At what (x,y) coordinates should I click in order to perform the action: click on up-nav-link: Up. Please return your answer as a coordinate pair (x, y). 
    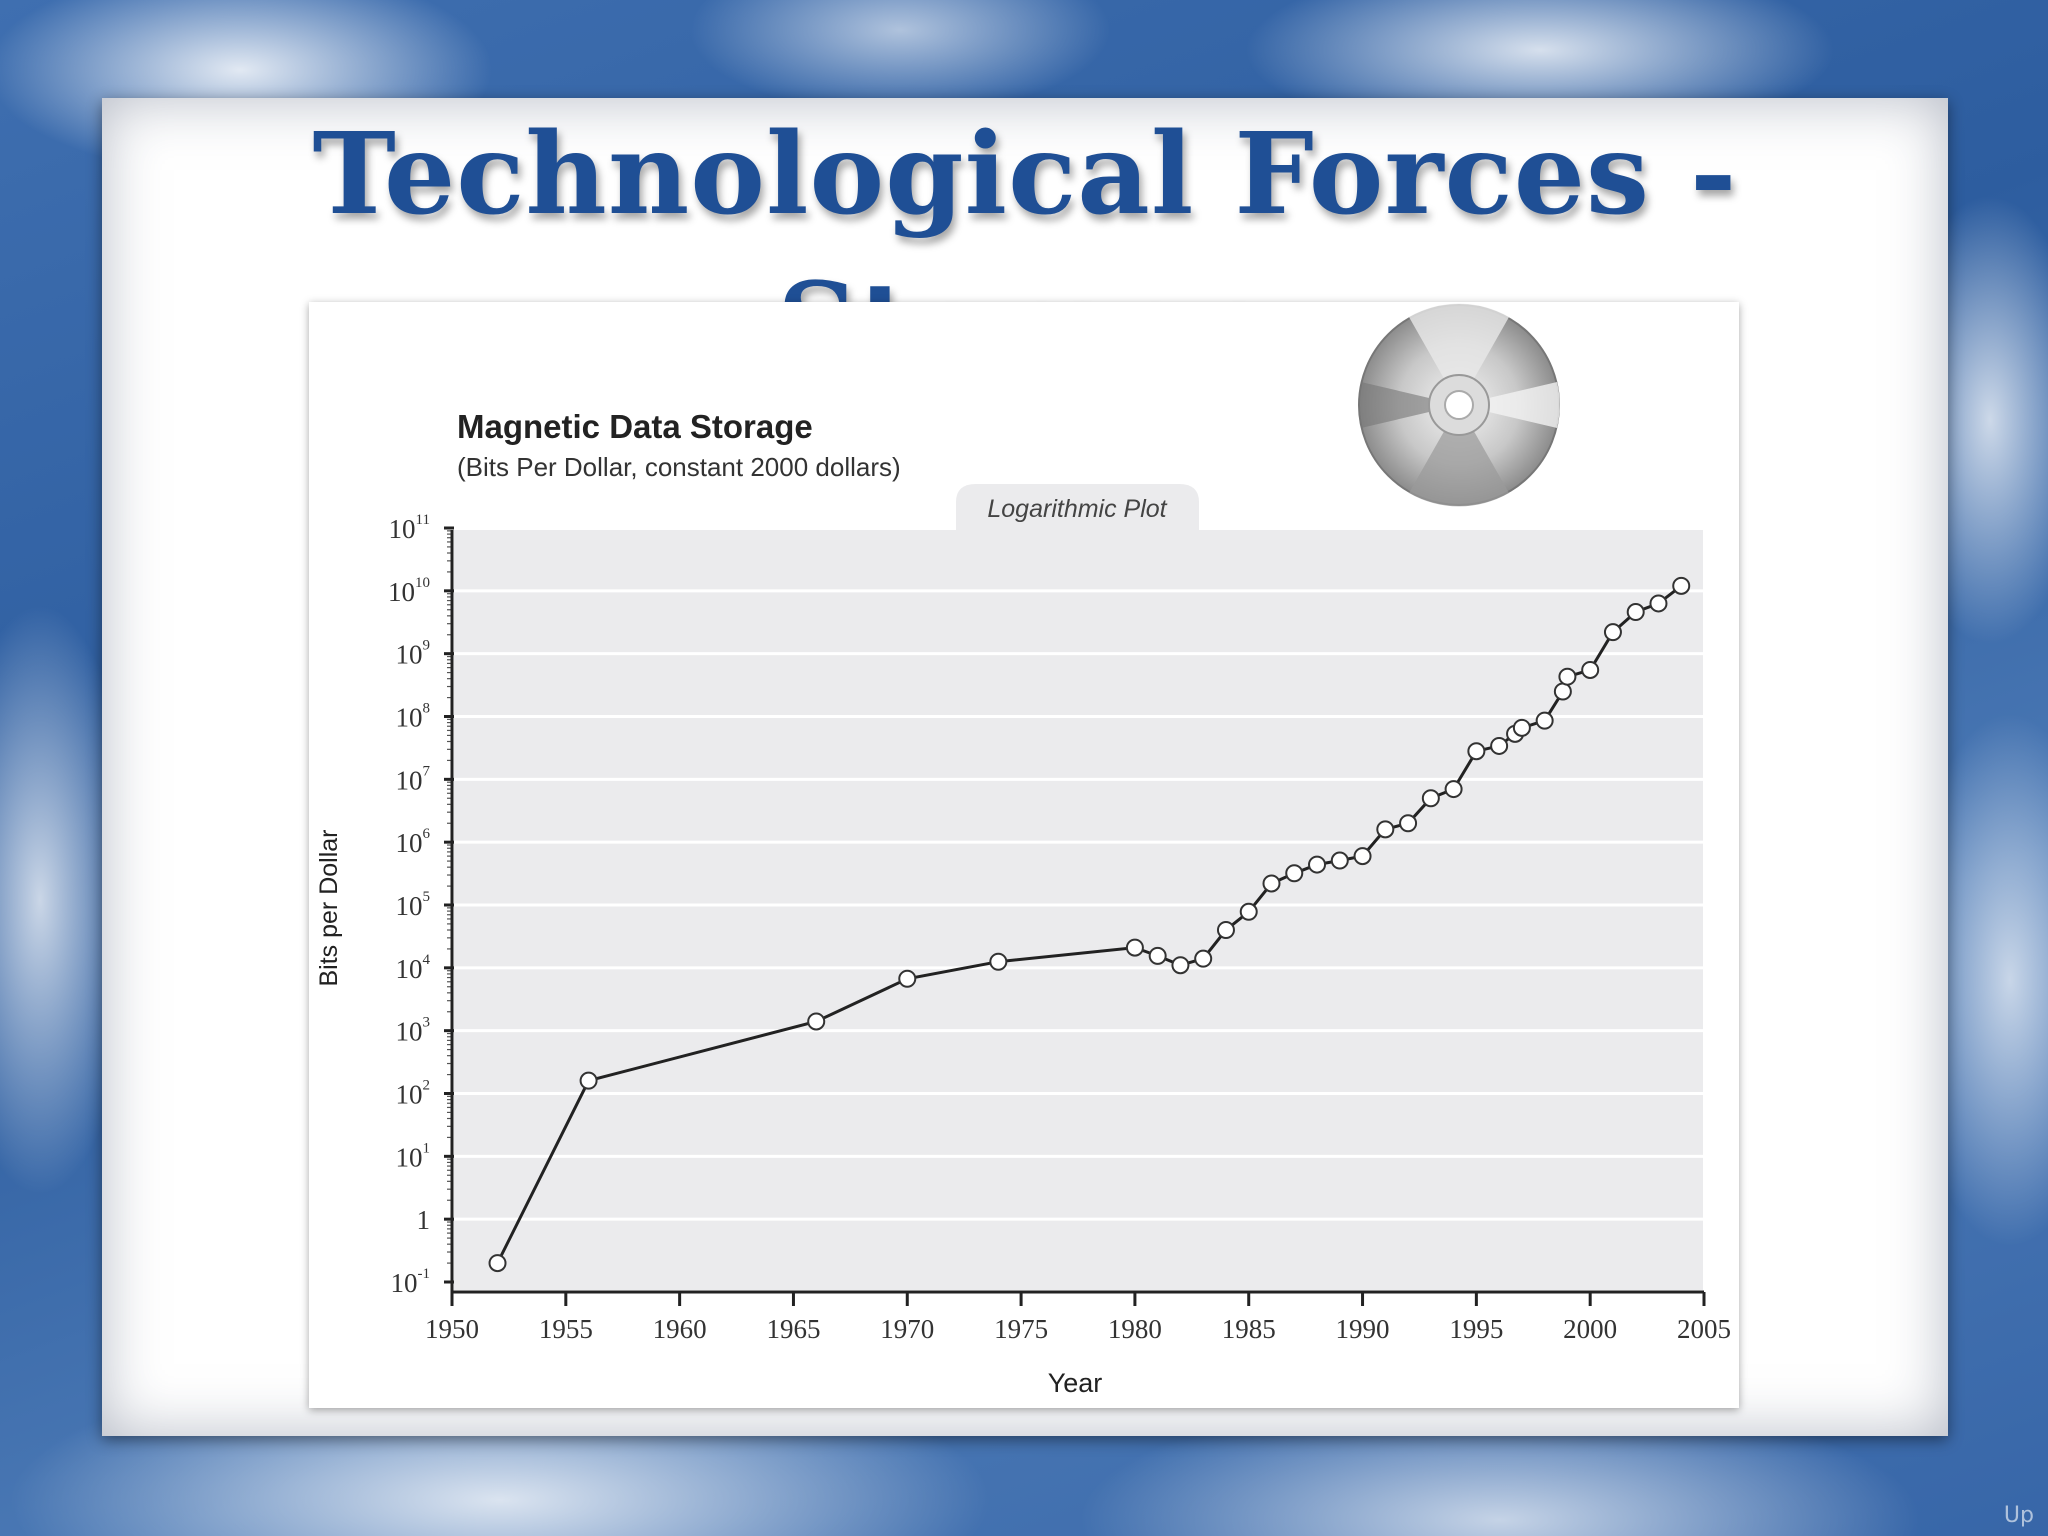
    Looking at the image, I should click on (2018, 1515).